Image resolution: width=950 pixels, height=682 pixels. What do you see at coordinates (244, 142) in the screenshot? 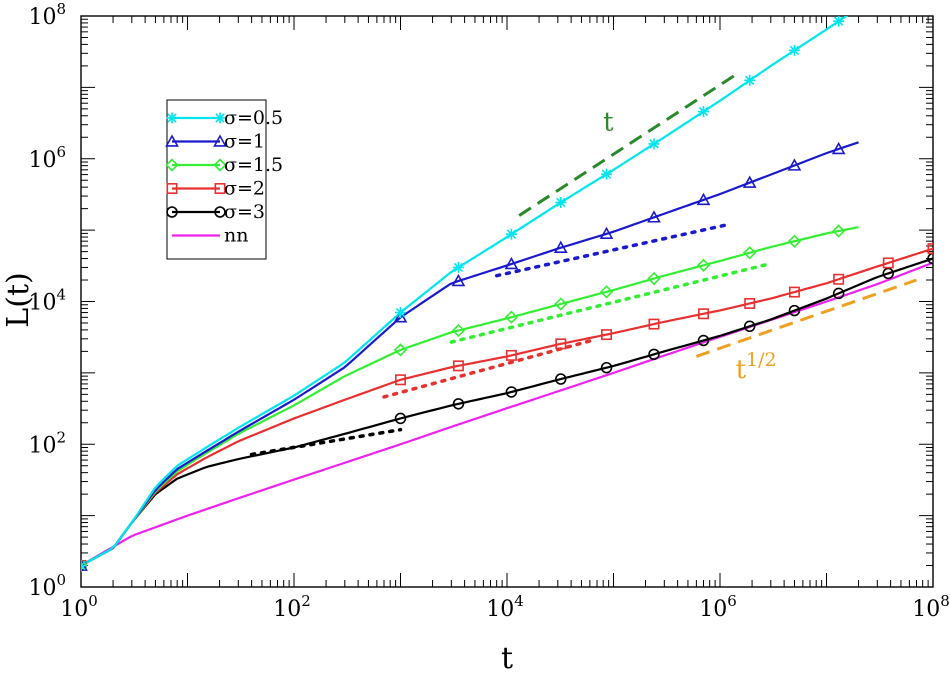
I see `legend-label: σ=1` at bounding box center [244, 142].